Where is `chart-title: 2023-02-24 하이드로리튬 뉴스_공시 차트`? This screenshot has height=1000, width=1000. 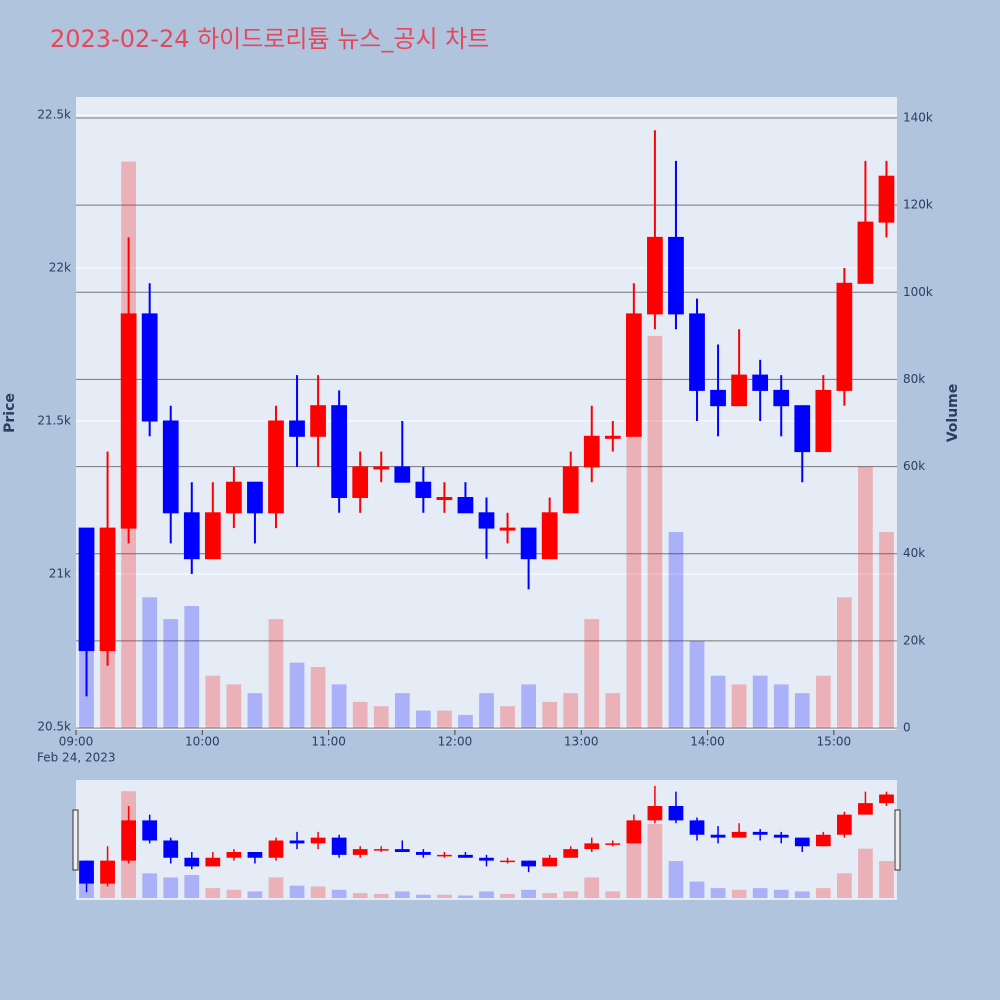
chart-title: 2023-02-24 하이드로리튬 뉴스_공시 차트 is located at coordinates (269, 39).